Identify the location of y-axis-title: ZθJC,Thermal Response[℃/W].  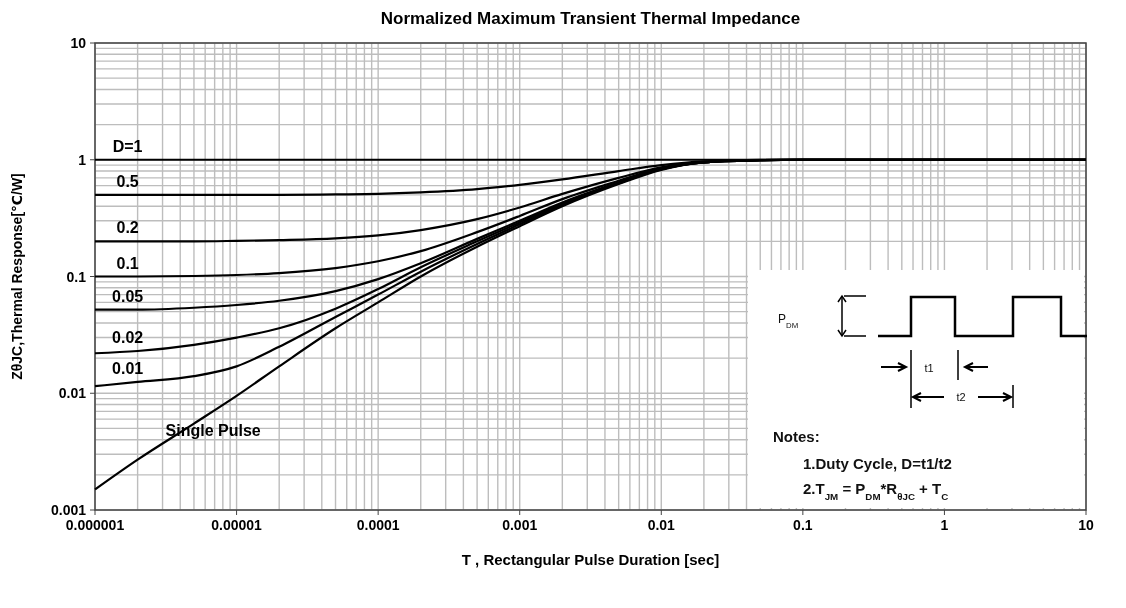
(17, 276).